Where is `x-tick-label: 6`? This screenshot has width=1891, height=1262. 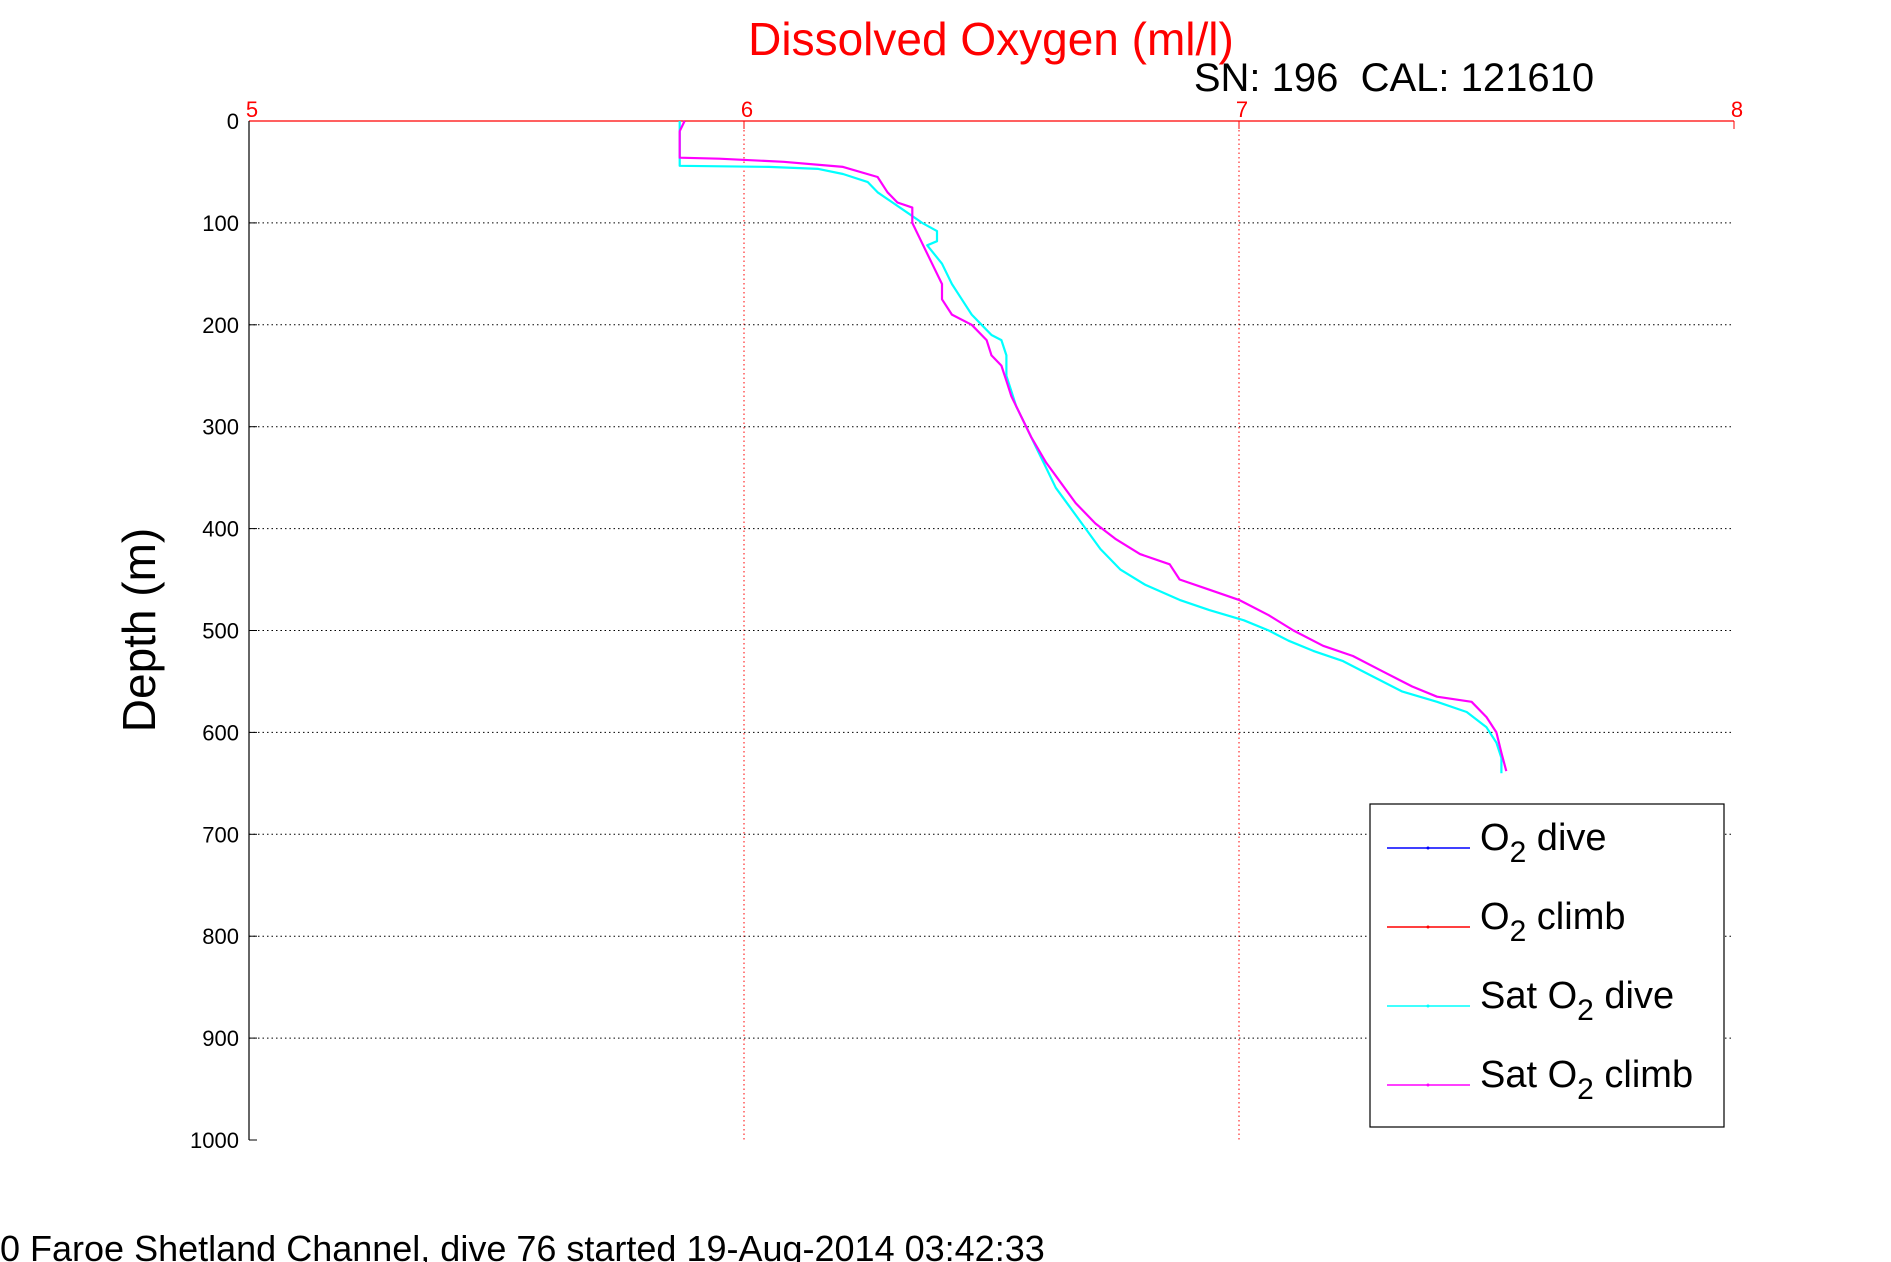
x-tick-label: 6 is located at coordinates (747, 109).